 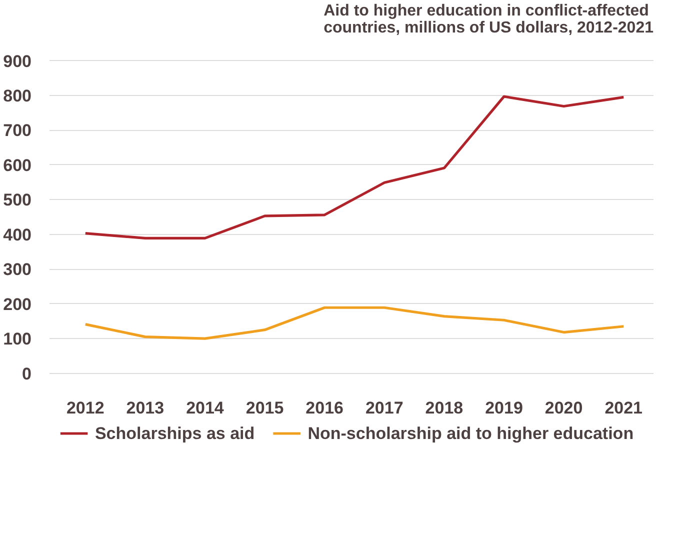 What do you see at coordinates (17, 234) in the screenshot?
I see `y-tick-label: 400` at bounding box center [17, 234].